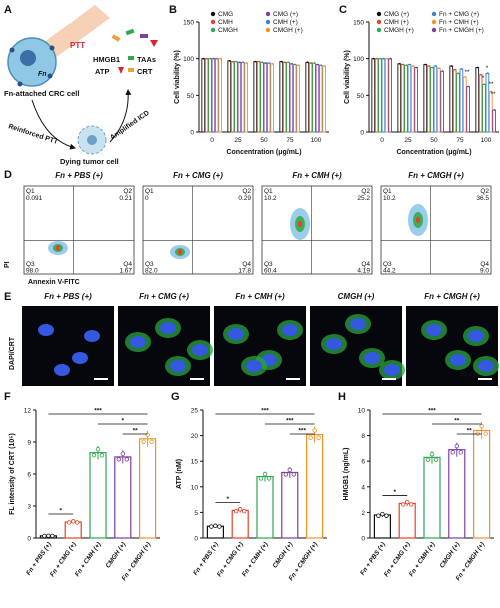 The height and width of the screenshot is (608, 500). What do you see at coordinates (363, 513) in the screenshot?
I see `y-tick-label: 2` at bounding box center [363, 513].